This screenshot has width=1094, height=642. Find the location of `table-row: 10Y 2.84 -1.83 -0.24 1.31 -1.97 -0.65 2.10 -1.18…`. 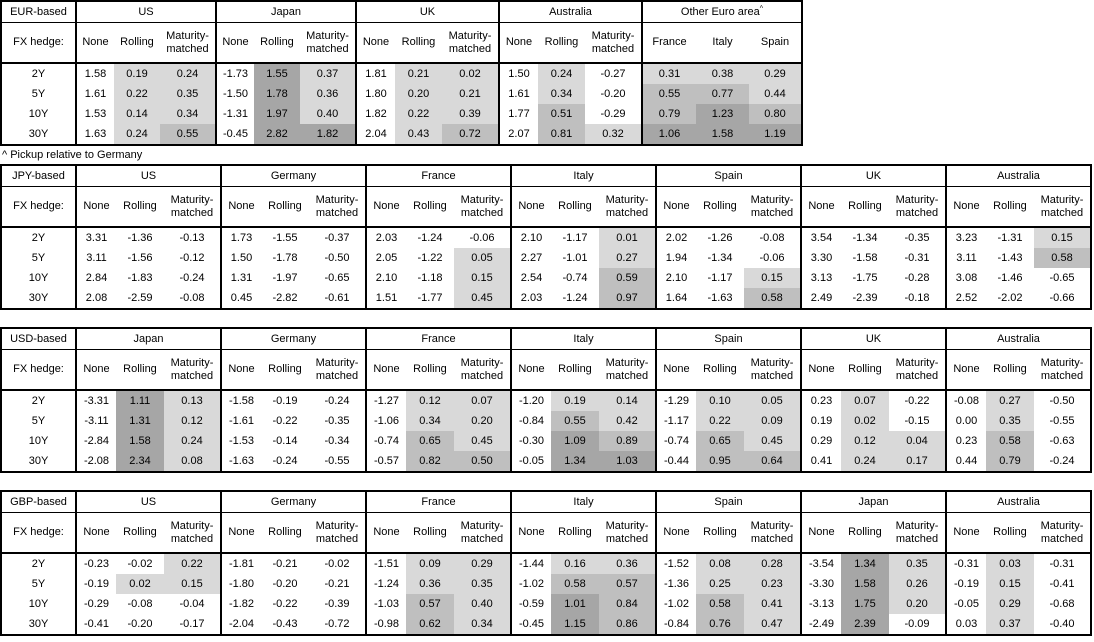

table-row: 10Y 2.84 -1.83 -0.24 1.31 -1.97 -0.65 2.10 -1.18… is located at coordinates (546, 278).